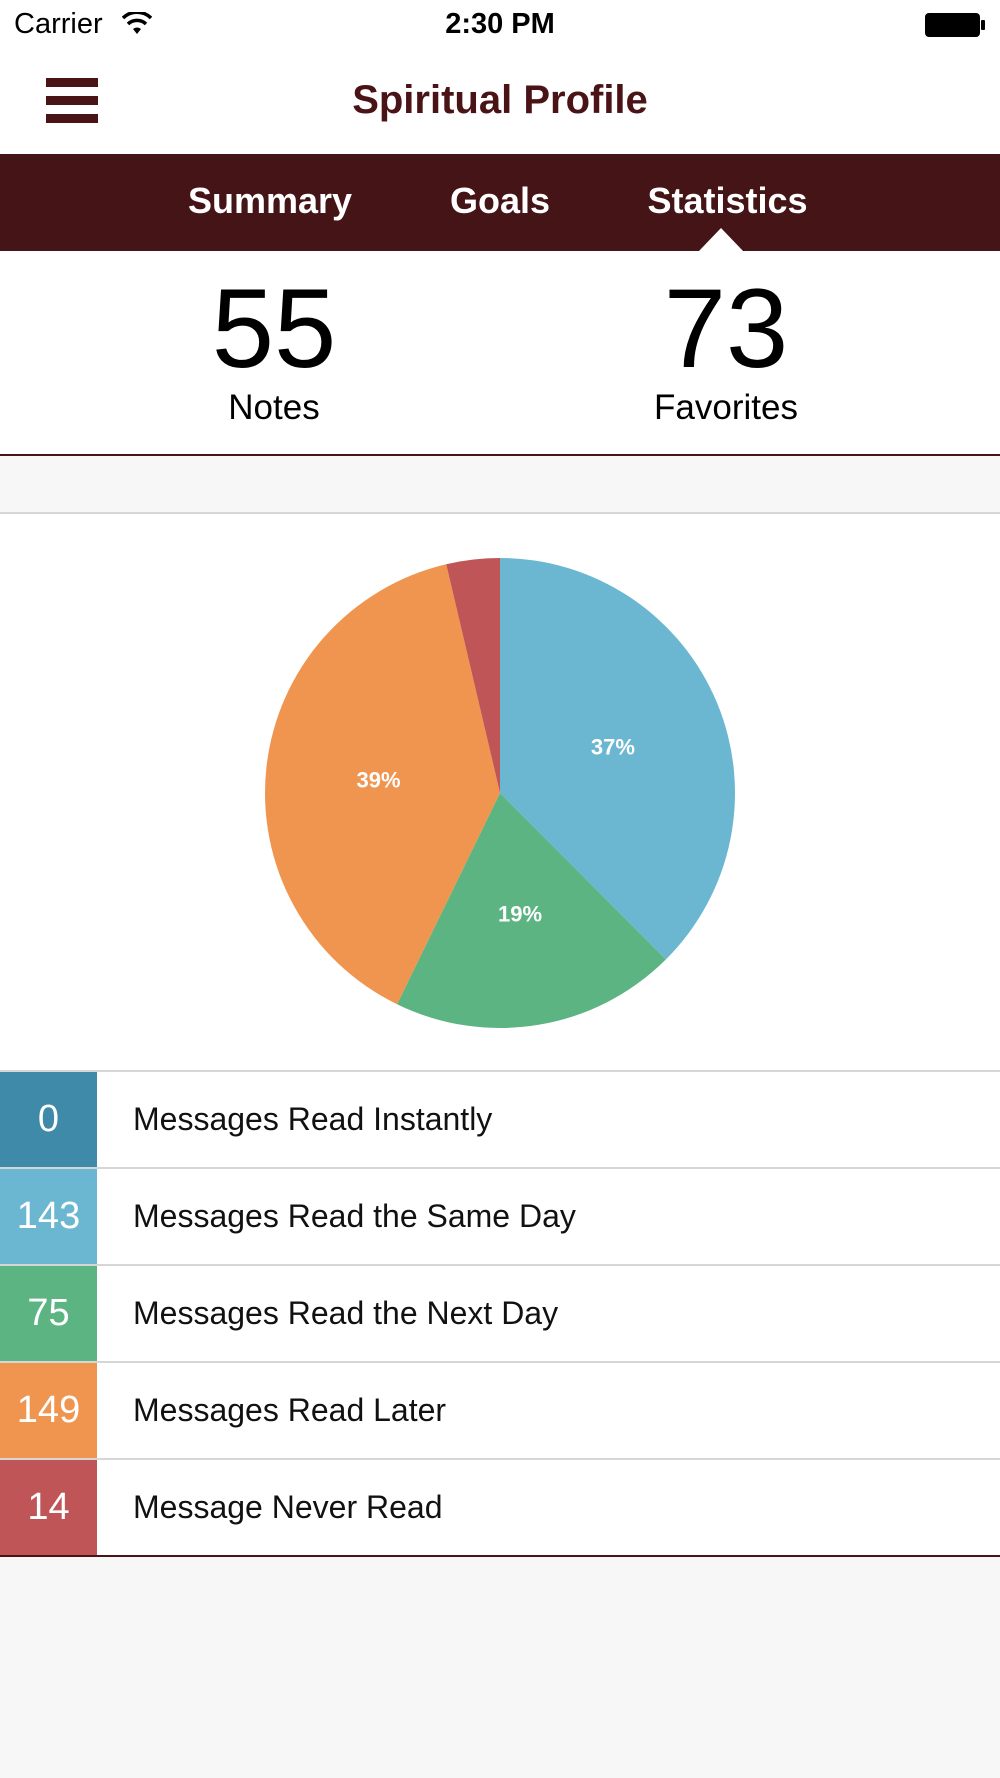 This screenshot has height=1778, width=1000. I want to click on legend-count: 14, so click(48, 1507).